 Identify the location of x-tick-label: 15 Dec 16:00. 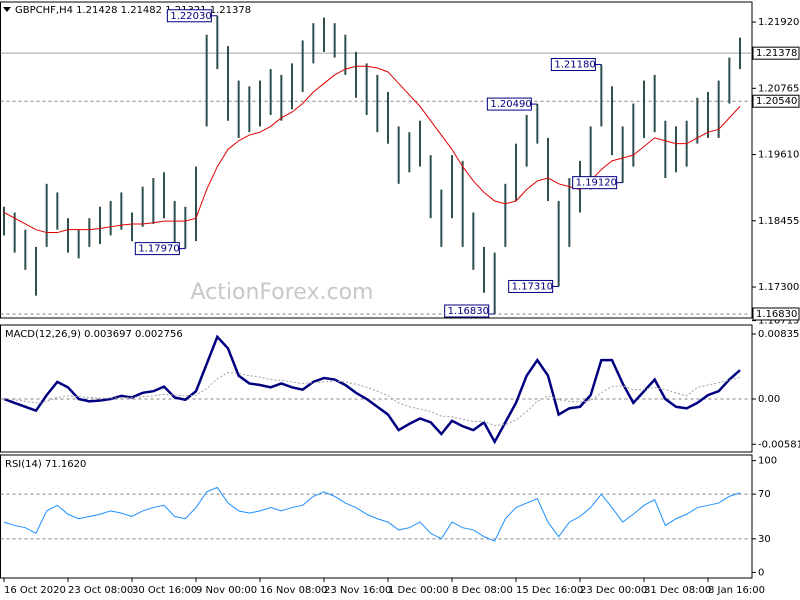
(549, 590).